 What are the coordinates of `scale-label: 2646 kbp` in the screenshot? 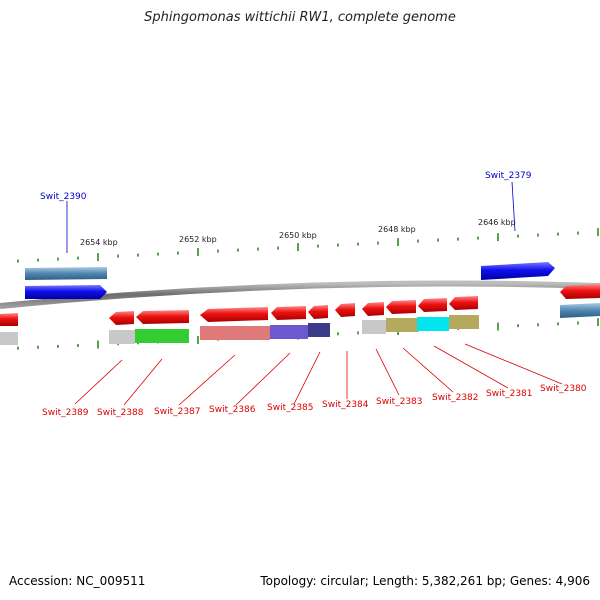 It's located at (497, 222).